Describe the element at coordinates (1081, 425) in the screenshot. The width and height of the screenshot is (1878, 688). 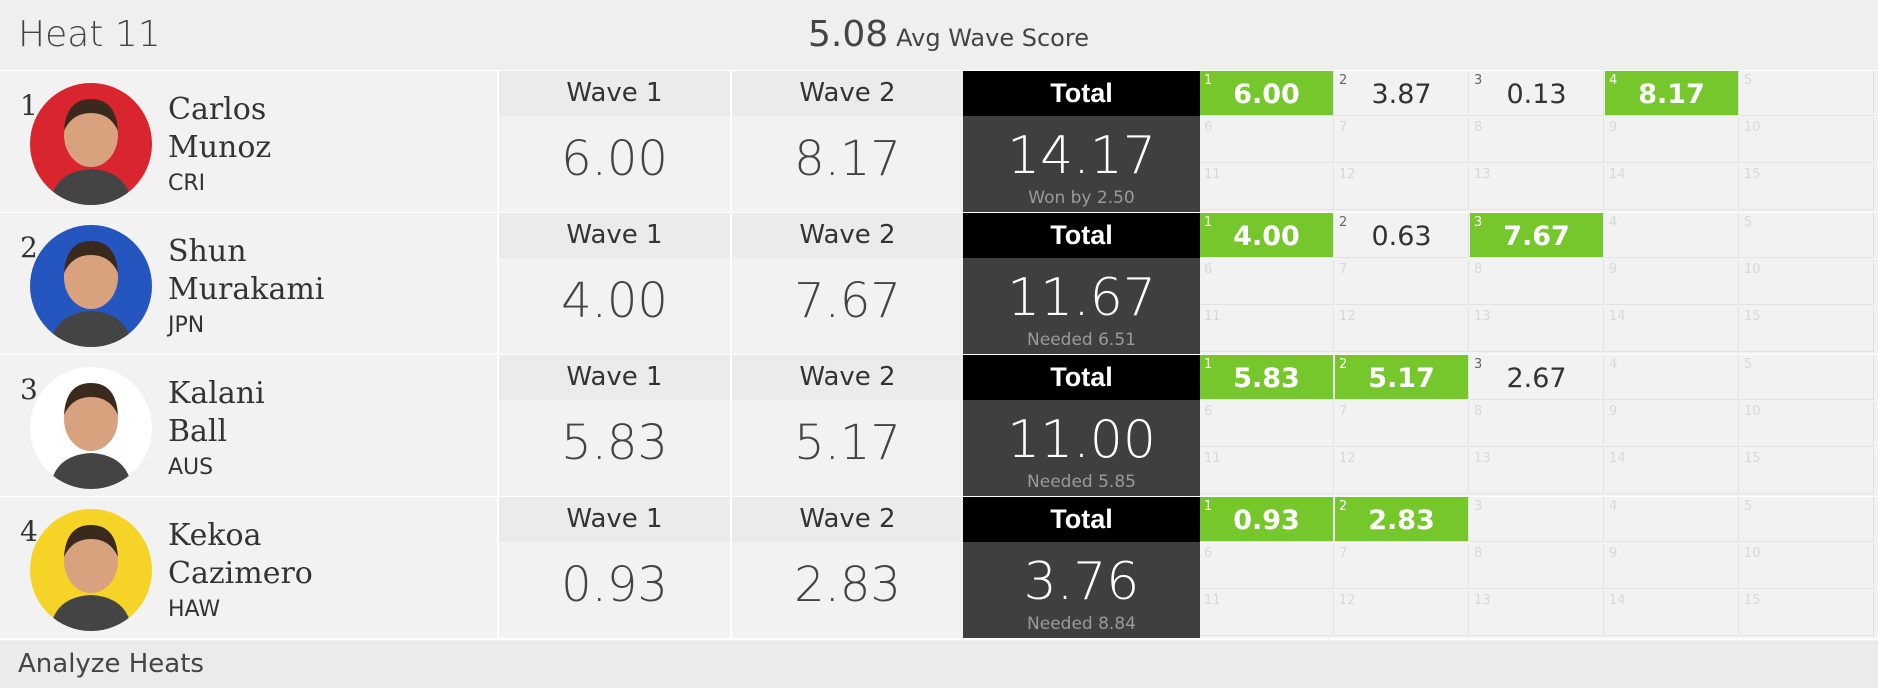
I see `total-box: Total 11.00 Needed 5.85` at that location.